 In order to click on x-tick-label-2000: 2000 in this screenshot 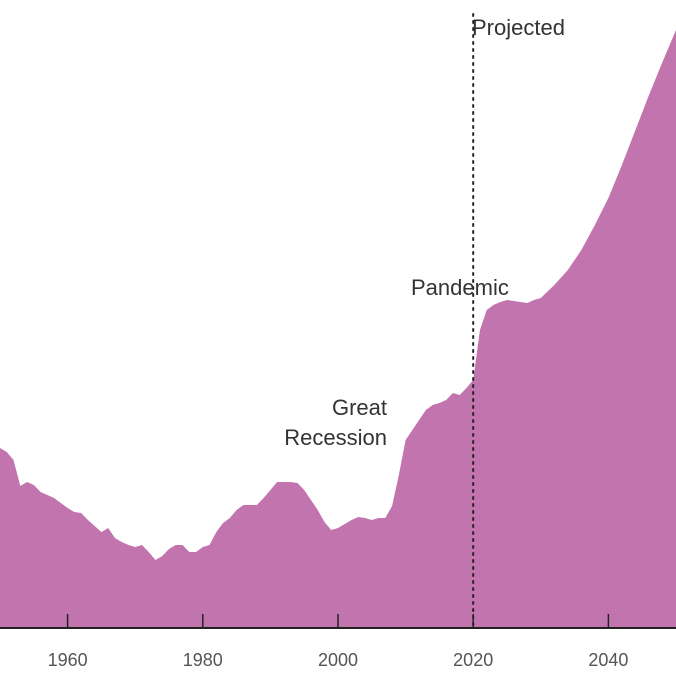, I will do `click(338, 660)`.